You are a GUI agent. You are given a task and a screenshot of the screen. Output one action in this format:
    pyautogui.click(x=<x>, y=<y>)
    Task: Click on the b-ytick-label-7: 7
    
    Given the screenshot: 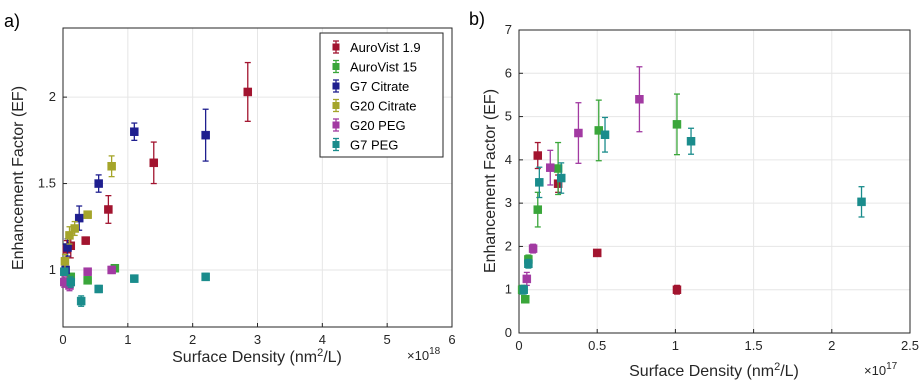 What is the action you would take?
    pyautogui.click(x=508, y=29)
    